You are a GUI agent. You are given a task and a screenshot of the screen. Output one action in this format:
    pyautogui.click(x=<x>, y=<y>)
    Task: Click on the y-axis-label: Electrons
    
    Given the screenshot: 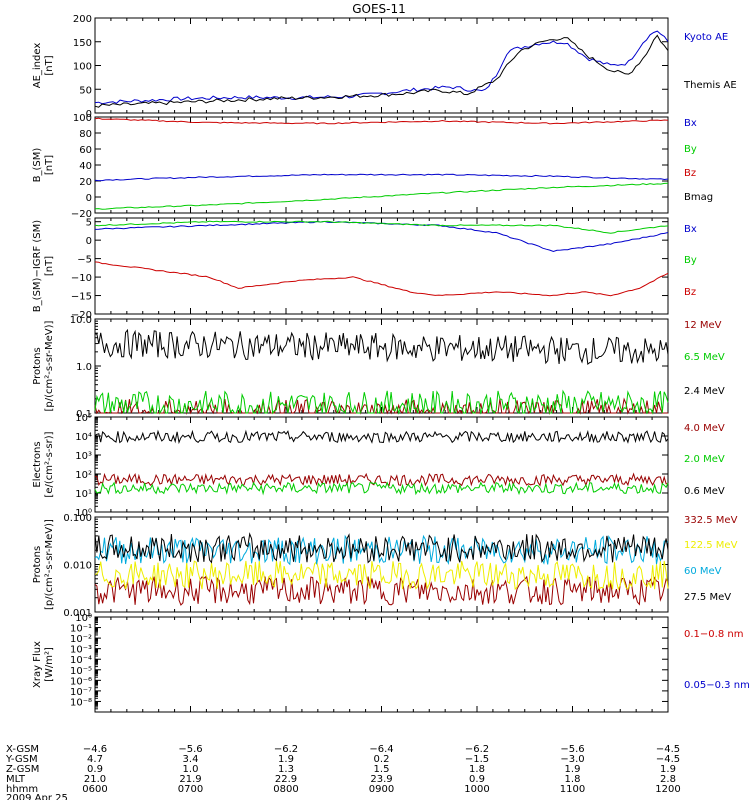 What is the action you would take?
    pyautogui.click(x=37, y=464)
    